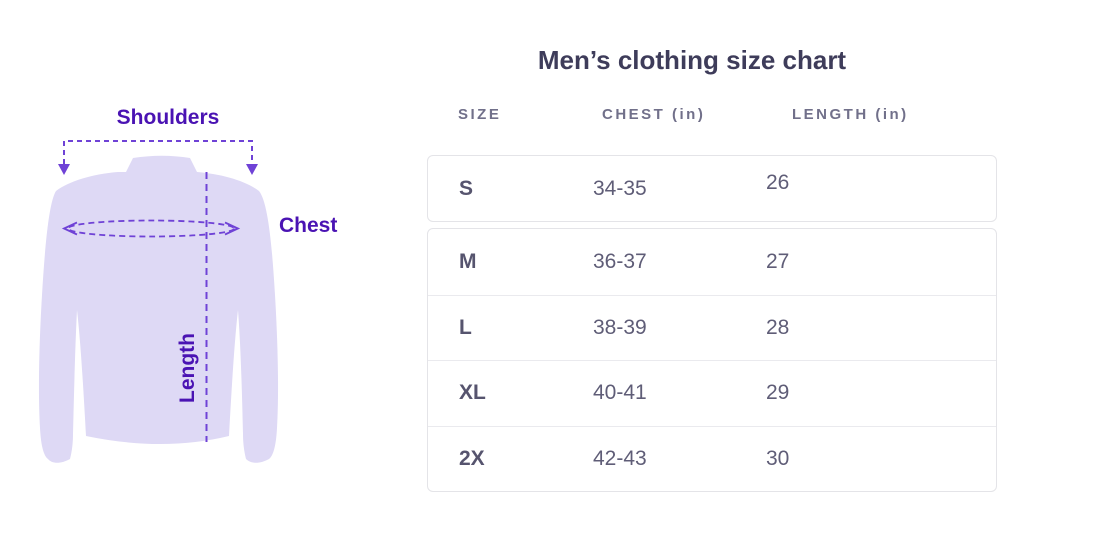  What do you see at coordinates (712, 458) in the screenshot?
I see `table-row: 2X 42-43 30` at bounding box center [712, 458].